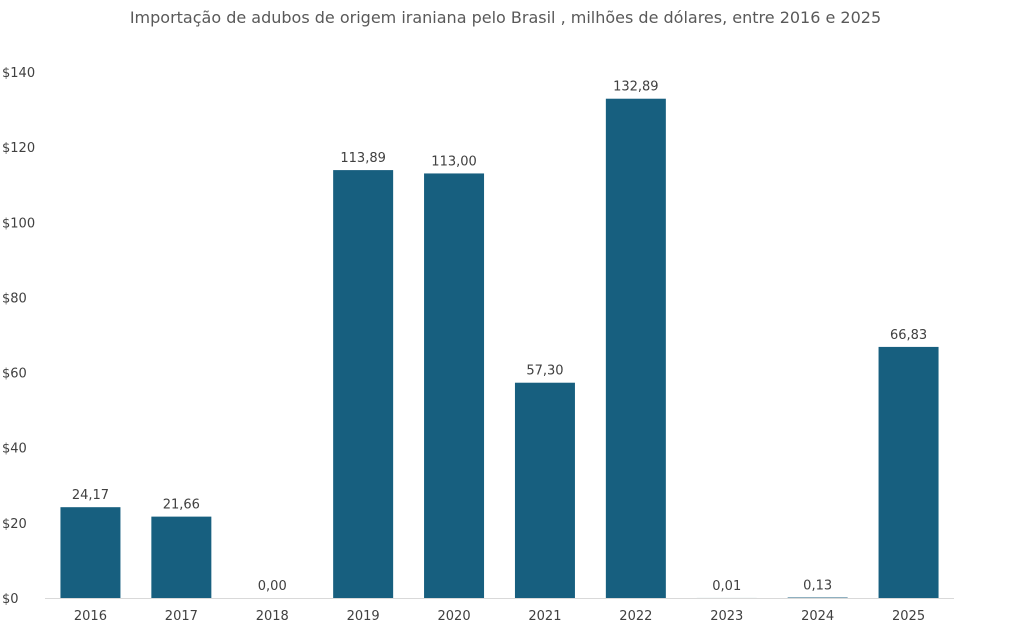 The image size is (1011, 629). I want to click on data-label-2024: 0,13, so click(817, 586).